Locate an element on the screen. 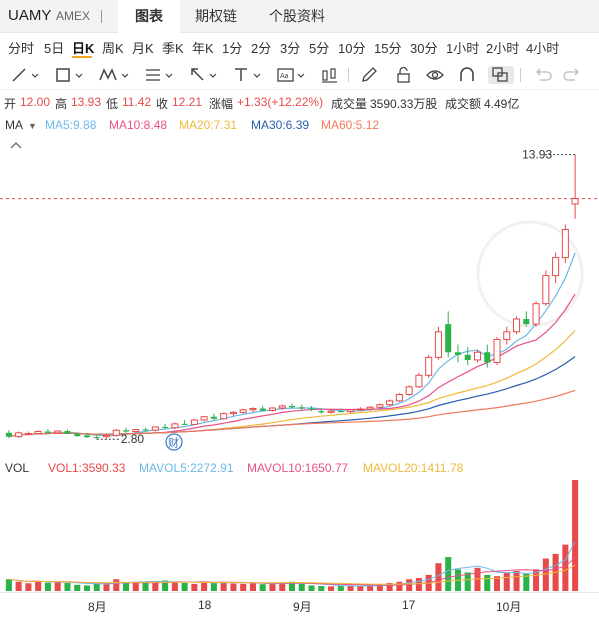  period-5day: 5日 is located at coordinates (54, 48).